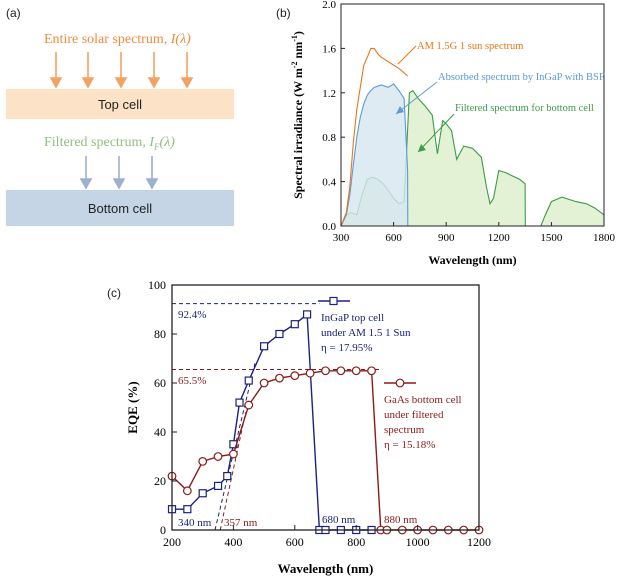 The width and height of the screenshot is (617, 577). I want to click on annotation-92: 92.4%, so click(192, 315).